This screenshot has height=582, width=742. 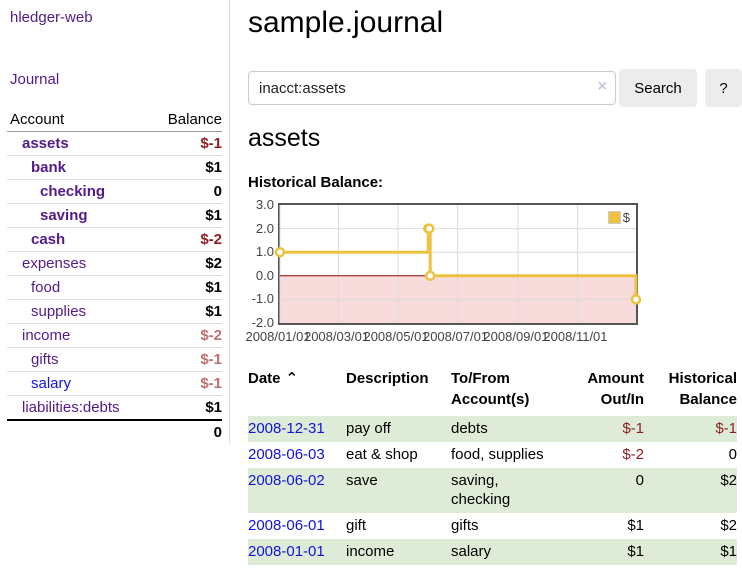 What do you see at coordinates (370, 551) in the screenshot?
I see `txn-description: income` at bounding box center [370, 551].